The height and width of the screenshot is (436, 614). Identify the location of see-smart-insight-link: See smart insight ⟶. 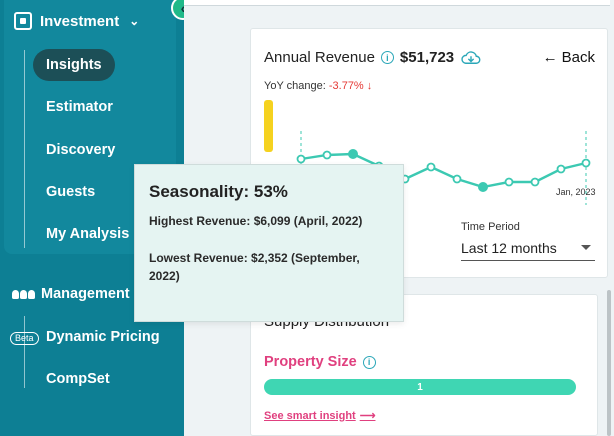
(320, 416).